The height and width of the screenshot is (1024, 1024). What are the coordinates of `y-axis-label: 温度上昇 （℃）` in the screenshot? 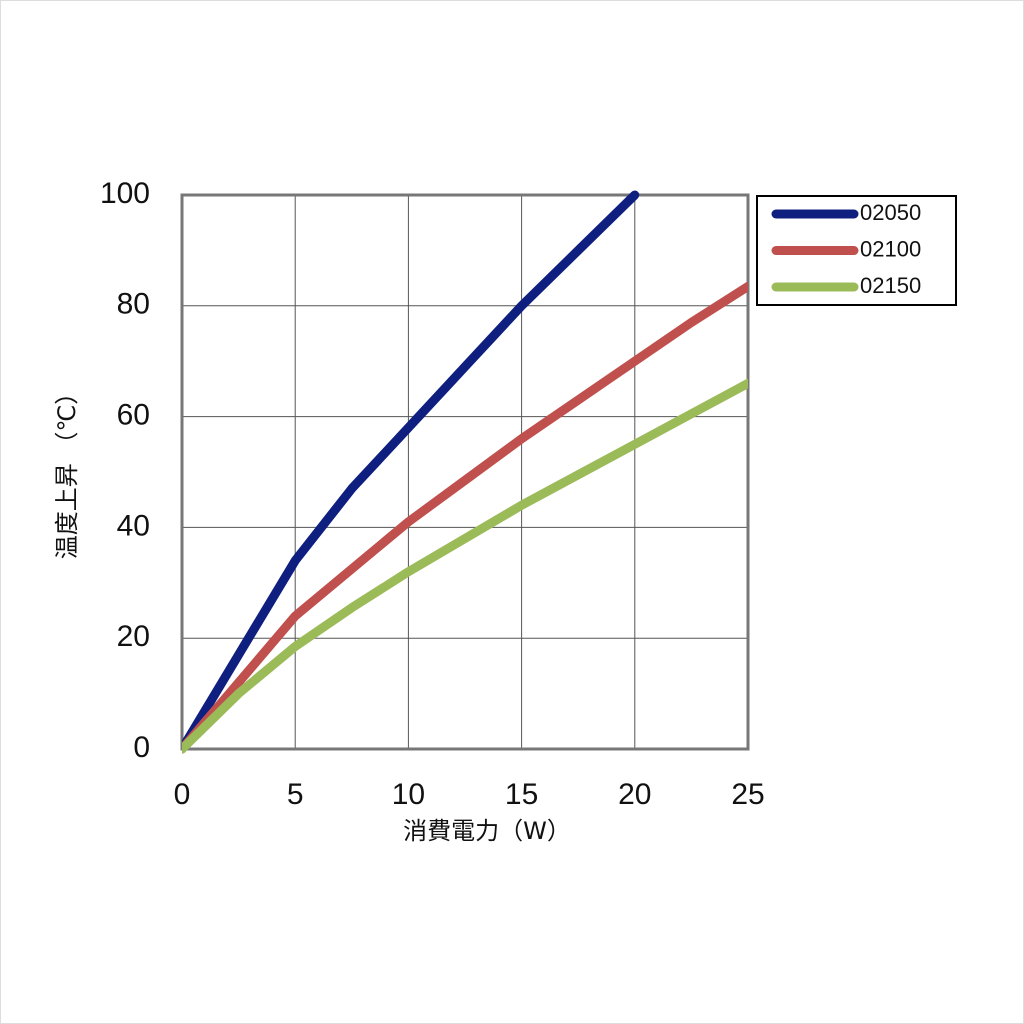 It's located at (67, 470).